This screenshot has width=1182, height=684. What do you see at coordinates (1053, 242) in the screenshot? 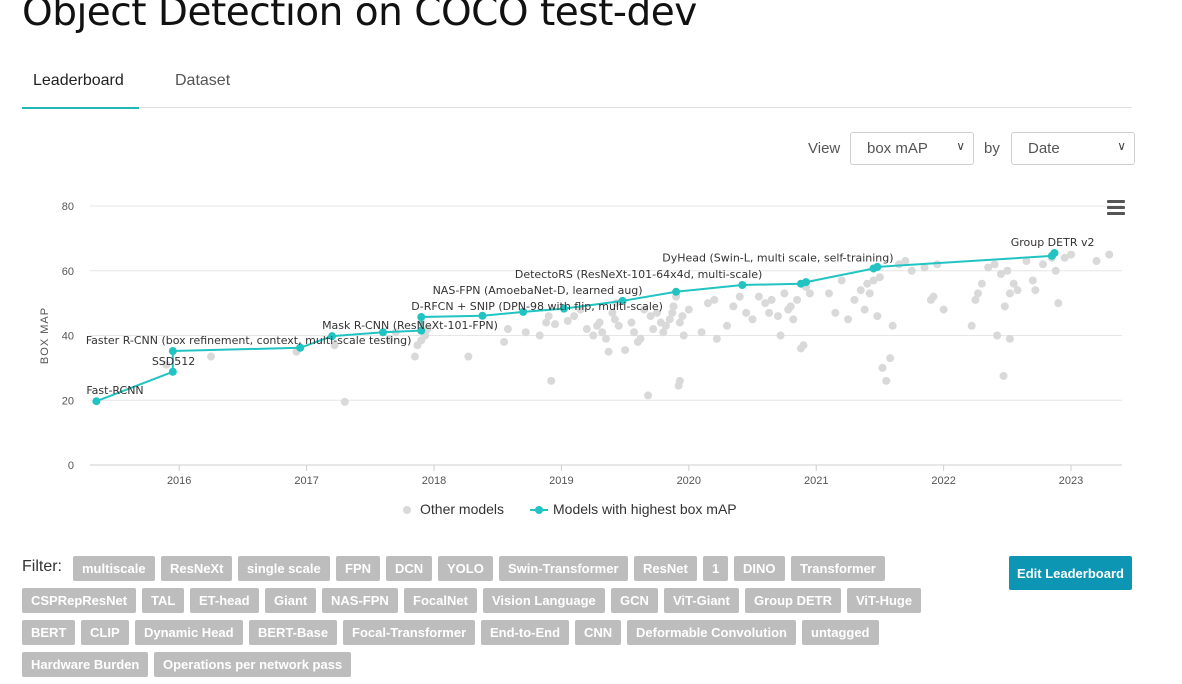
I see `point-annotation: Group DETR v2` at bounding box center [1053, 242].